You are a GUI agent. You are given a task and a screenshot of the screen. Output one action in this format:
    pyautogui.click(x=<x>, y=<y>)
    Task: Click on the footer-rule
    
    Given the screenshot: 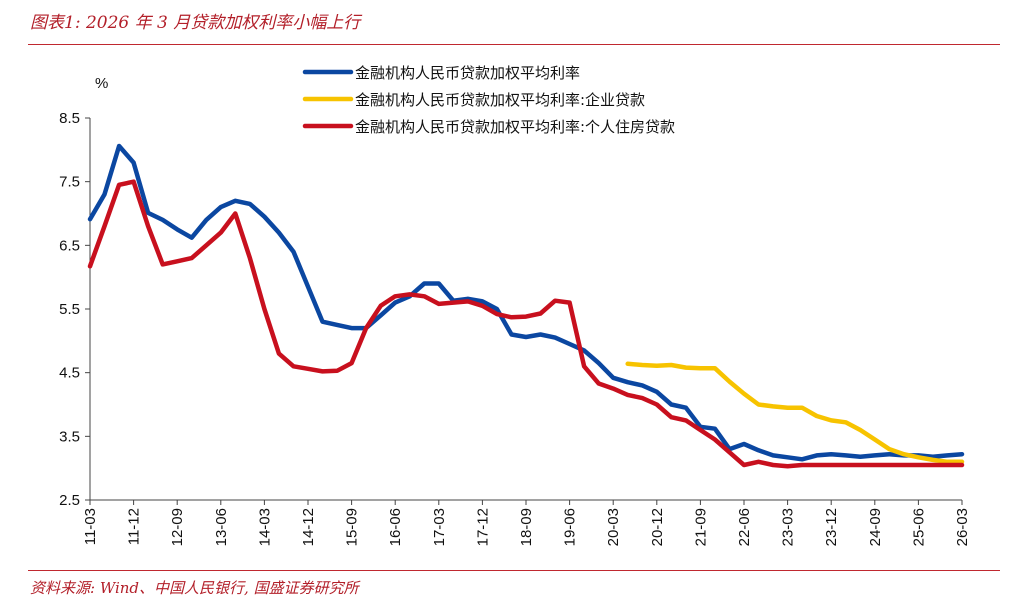 What is the action you would take?
    pyautogui.click(x=514, y=570)
    